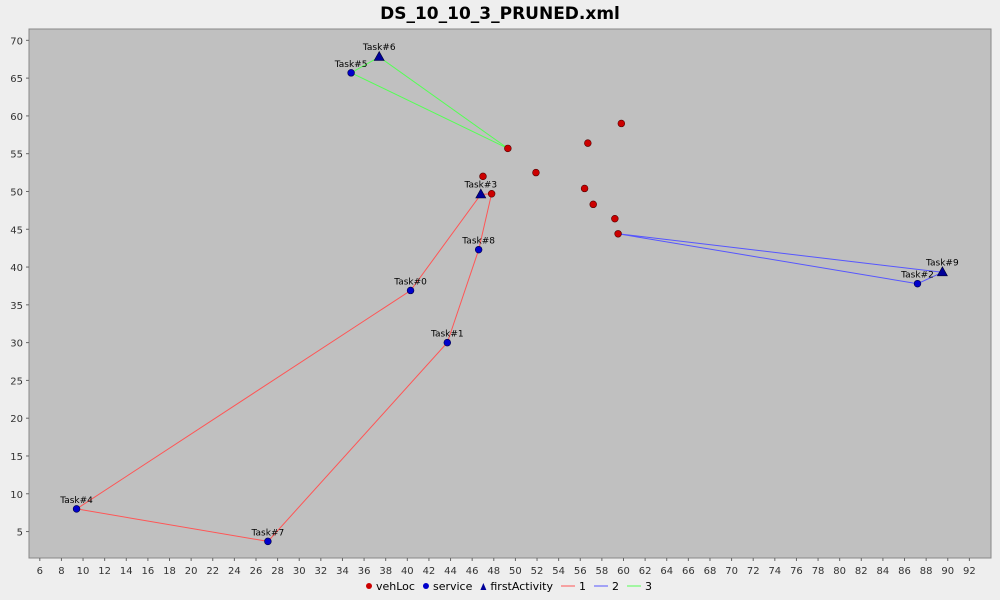 The height and width of the screenshot is (600, 1000). I want to click on x-tick-label: 66, so click(688, 571).